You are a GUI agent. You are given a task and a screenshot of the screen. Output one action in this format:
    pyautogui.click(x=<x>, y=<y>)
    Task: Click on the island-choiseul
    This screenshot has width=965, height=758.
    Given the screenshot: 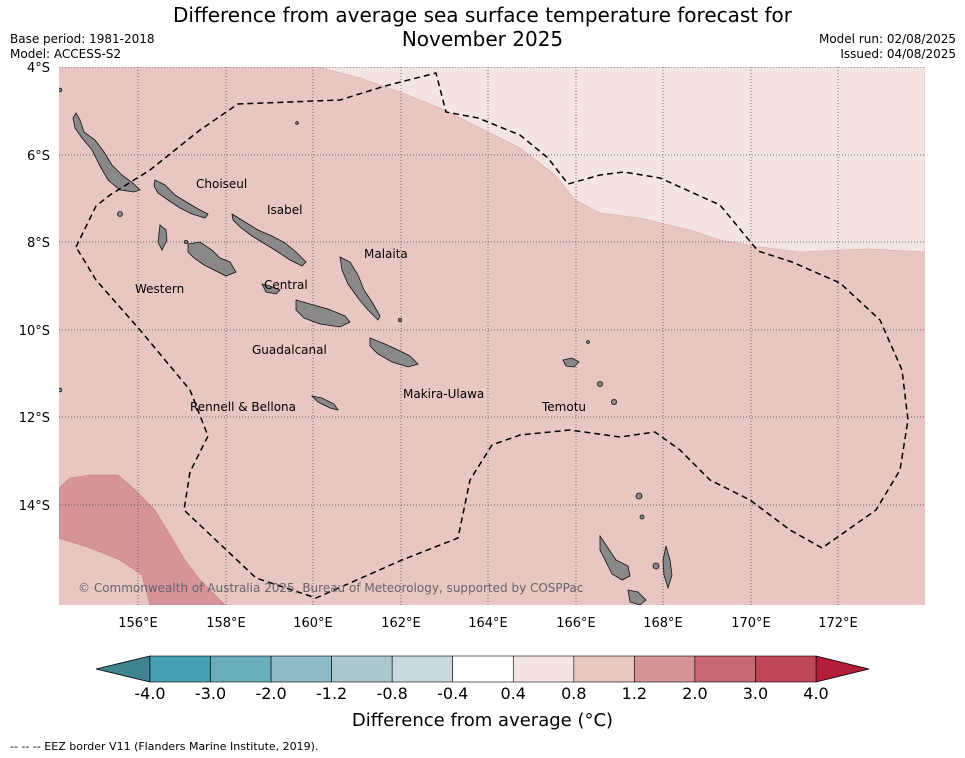 What is the action you would take?
    pyautogui.click(x=181, y=199)
    